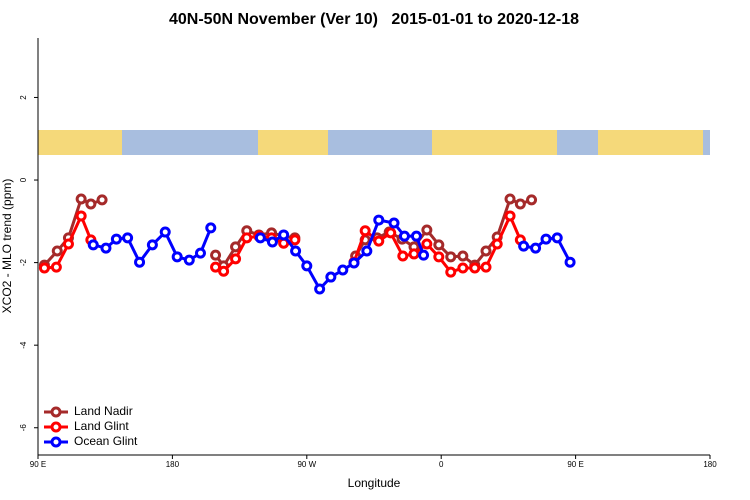 This screenshot has height=500, width=750. What do you see at coordinates (374, 142) in the screenshot?
I see `map-band` at bounding box center [374, 142].